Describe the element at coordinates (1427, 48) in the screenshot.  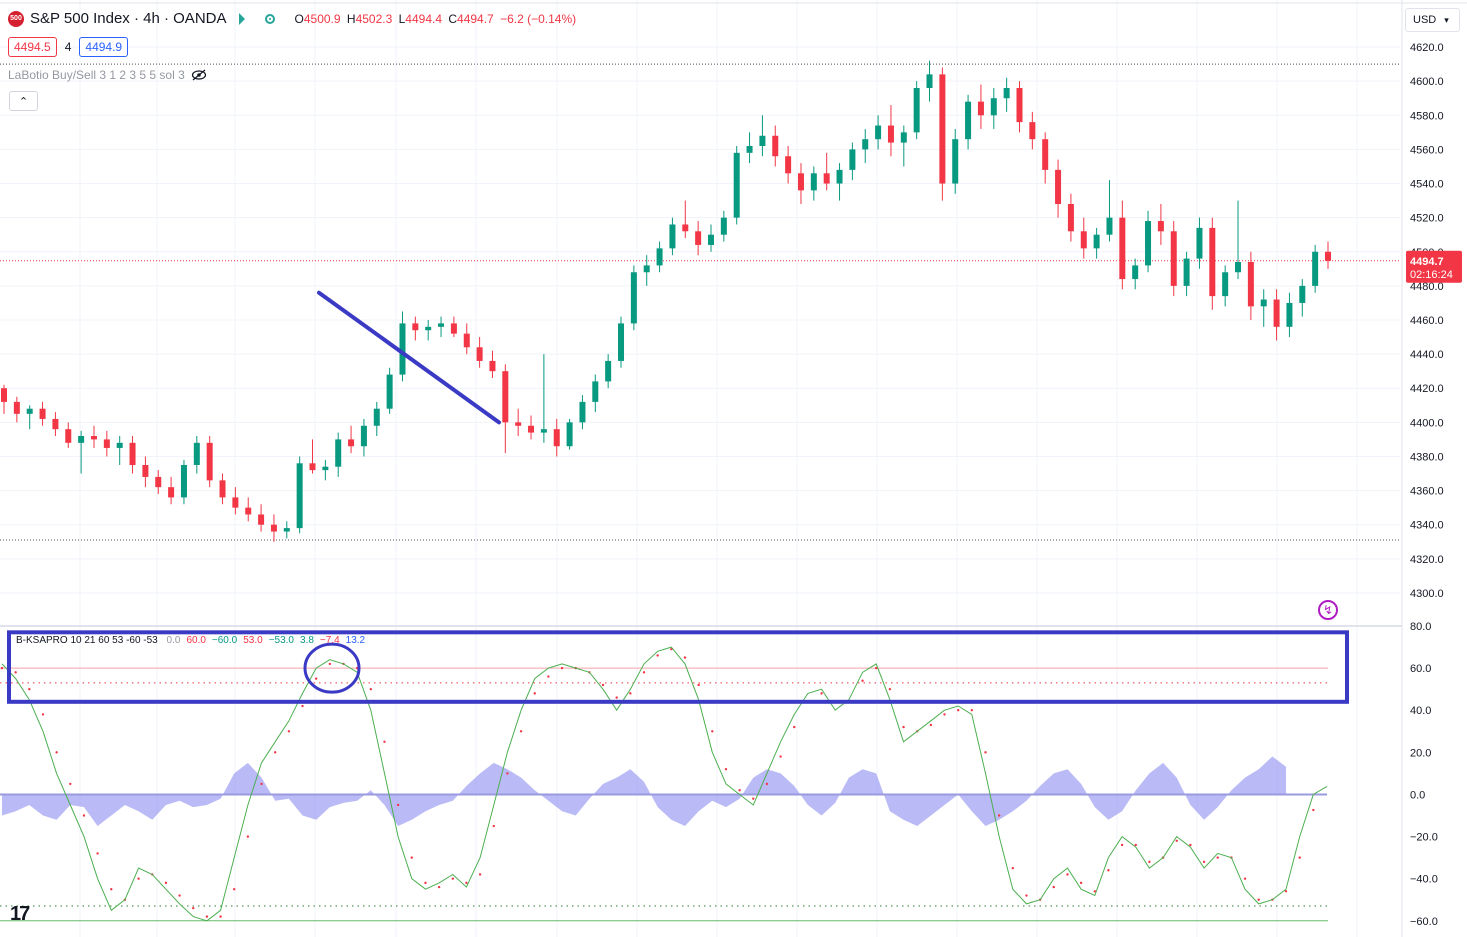
I see `price-tick-label: 4620.0` at that location.